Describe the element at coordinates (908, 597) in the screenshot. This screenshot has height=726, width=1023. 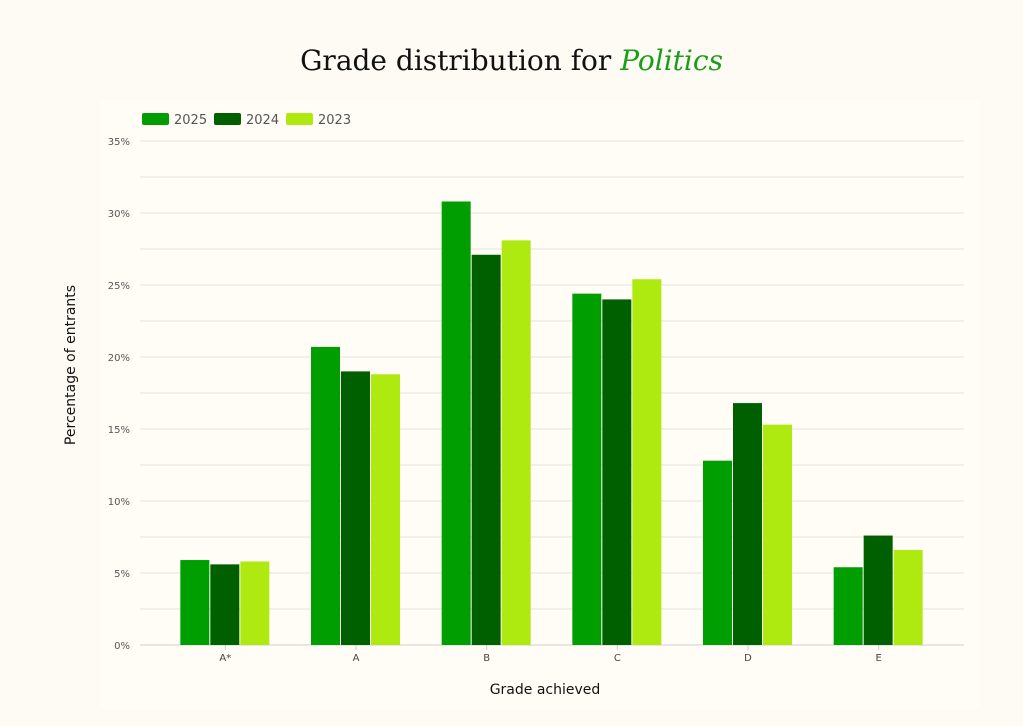
I see `bar-2023-E` at that location.